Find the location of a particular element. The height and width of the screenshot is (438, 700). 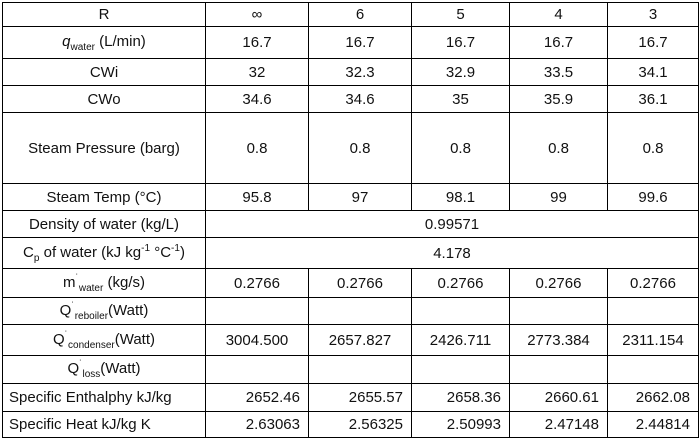

row-cwi: CWi 32 32.3 32.9 33.5 34.1 is located at coordinates (350, 72).